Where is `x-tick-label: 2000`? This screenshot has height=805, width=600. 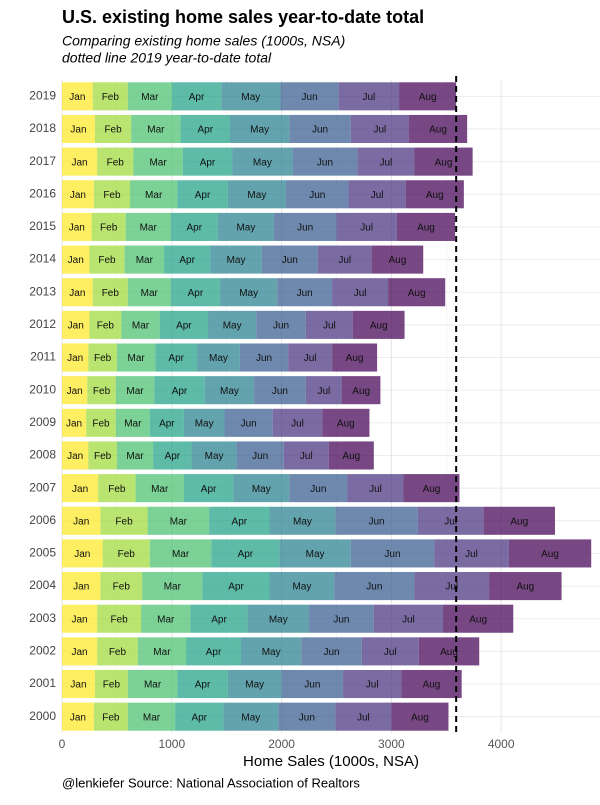 x-tick-label: 2000 is located at coordinates (281, 744).